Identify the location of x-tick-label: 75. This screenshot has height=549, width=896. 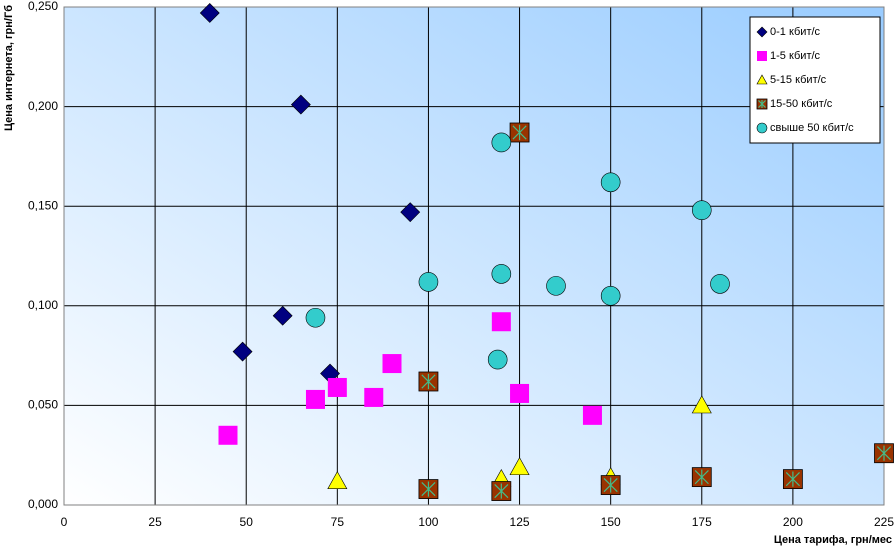
(338, 522).